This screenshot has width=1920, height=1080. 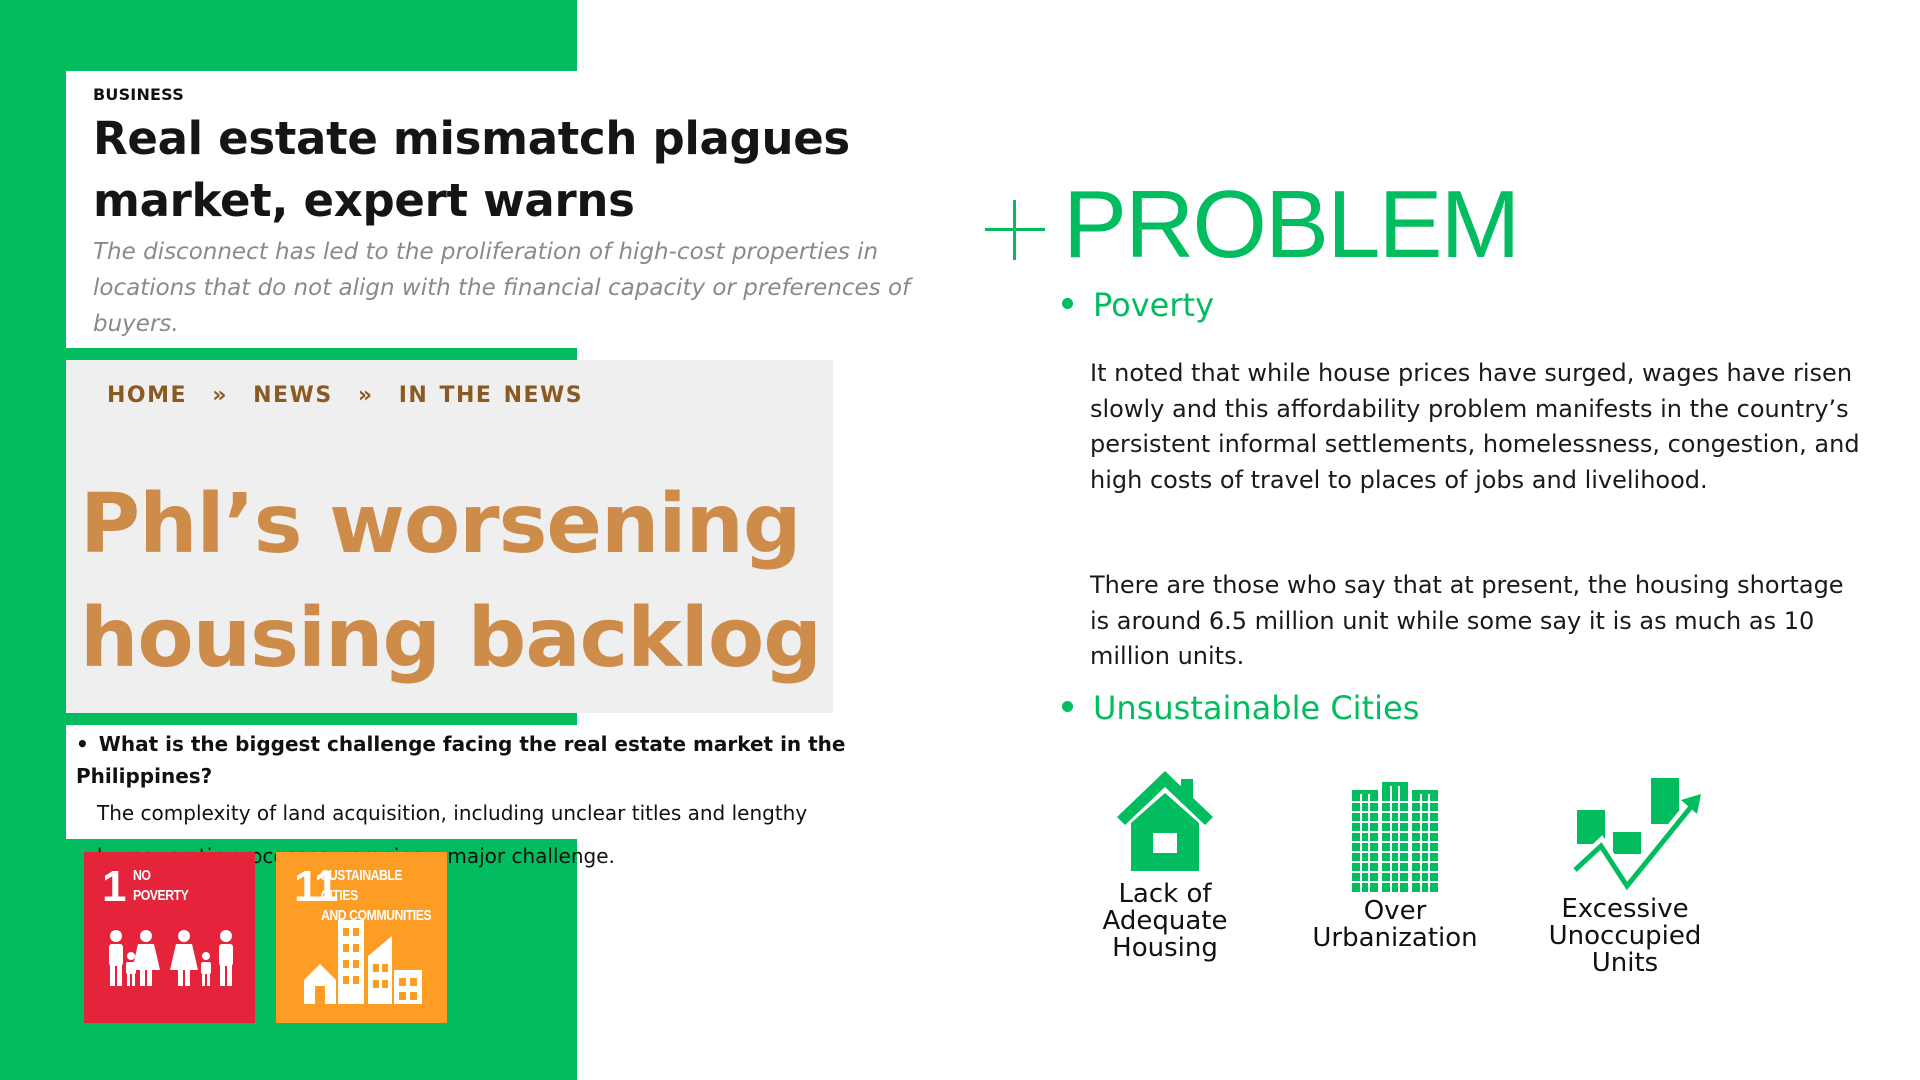 I want to click on breadcrumb-home: HOME, so click(x=147, y=395).